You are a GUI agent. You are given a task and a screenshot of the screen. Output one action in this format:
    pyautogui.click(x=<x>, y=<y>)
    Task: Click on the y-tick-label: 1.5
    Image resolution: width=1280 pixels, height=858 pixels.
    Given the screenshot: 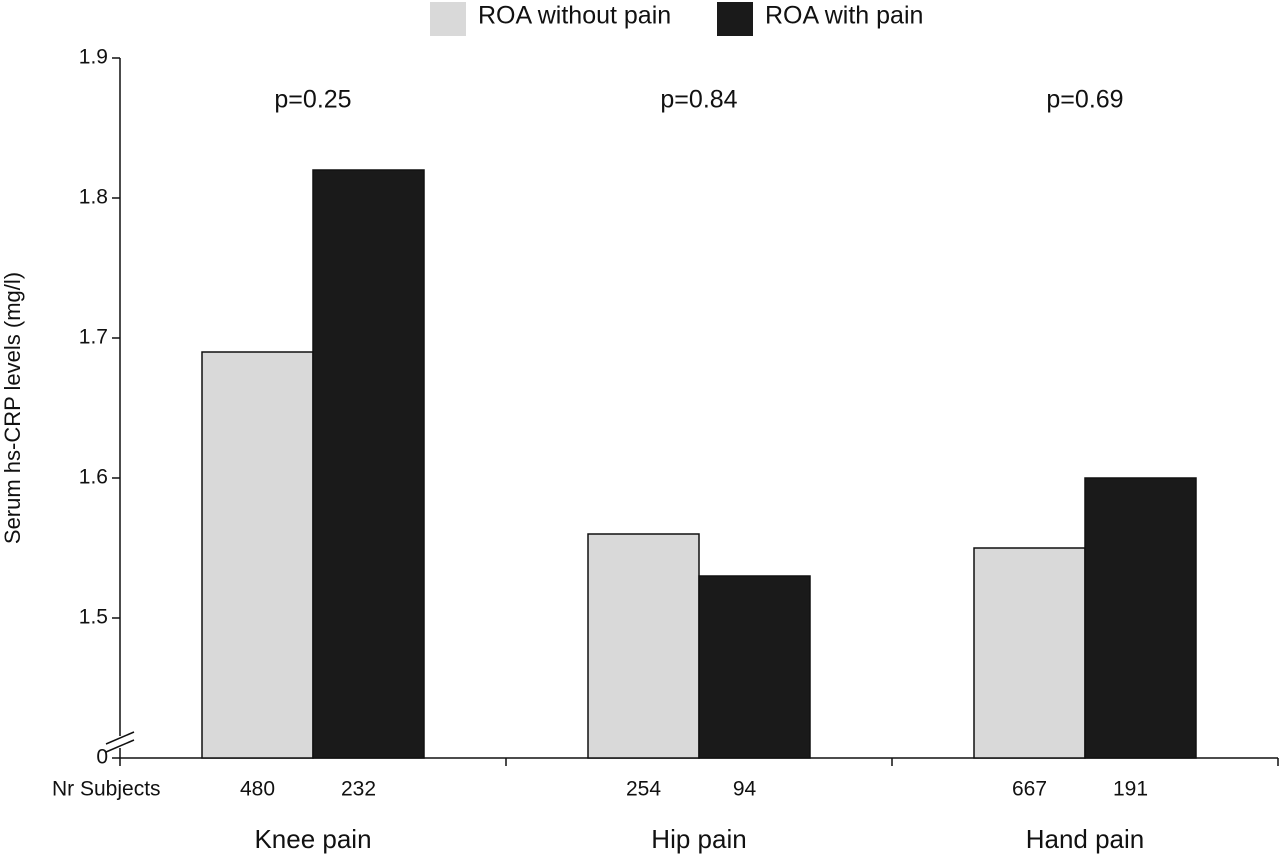 What is the action you would take?
    pyautogui.click(x=93, y=617)
    